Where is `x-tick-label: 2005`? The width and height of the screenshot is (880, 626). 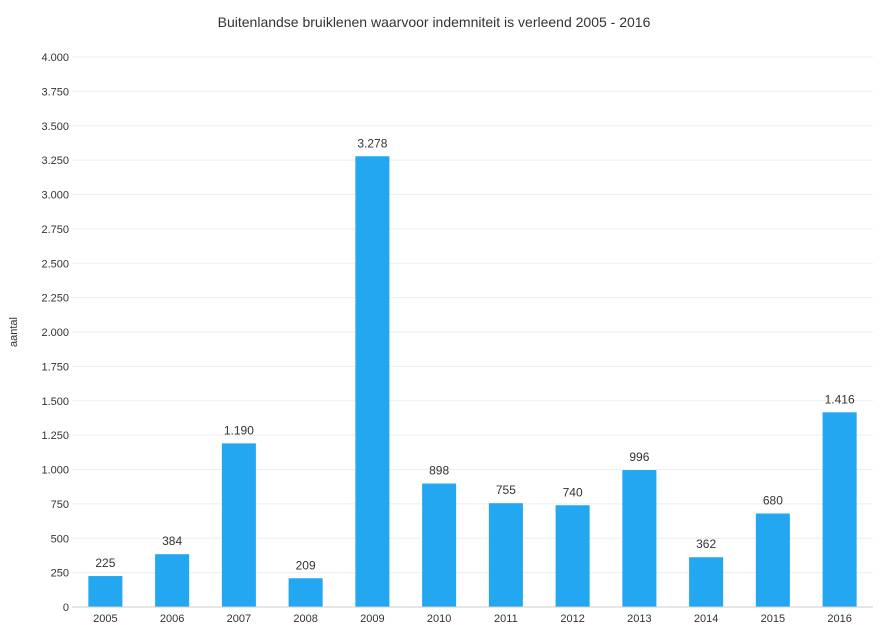 x-tick-label: 2005 is located at coordinates (105, 619).